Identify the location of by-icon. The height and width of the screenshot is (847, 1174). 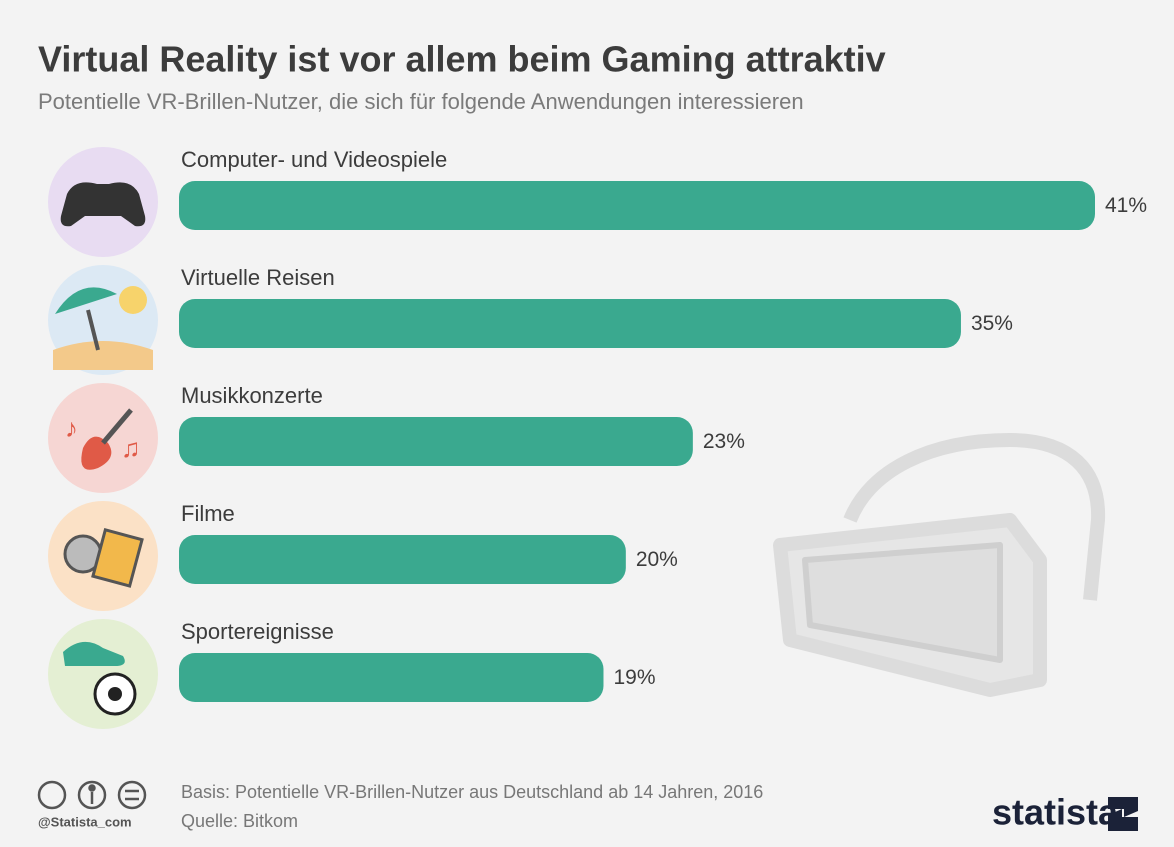
(92, 795).